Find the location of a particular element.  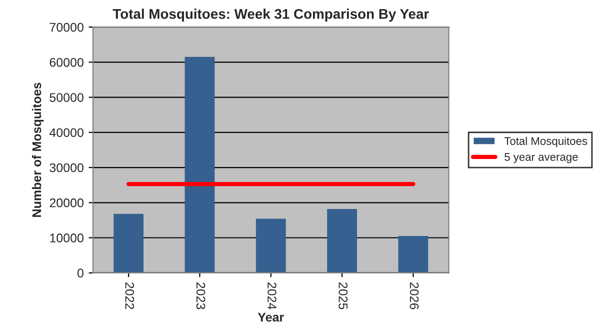

x-tick-label: 2025 is located at coordinates (343, 296).